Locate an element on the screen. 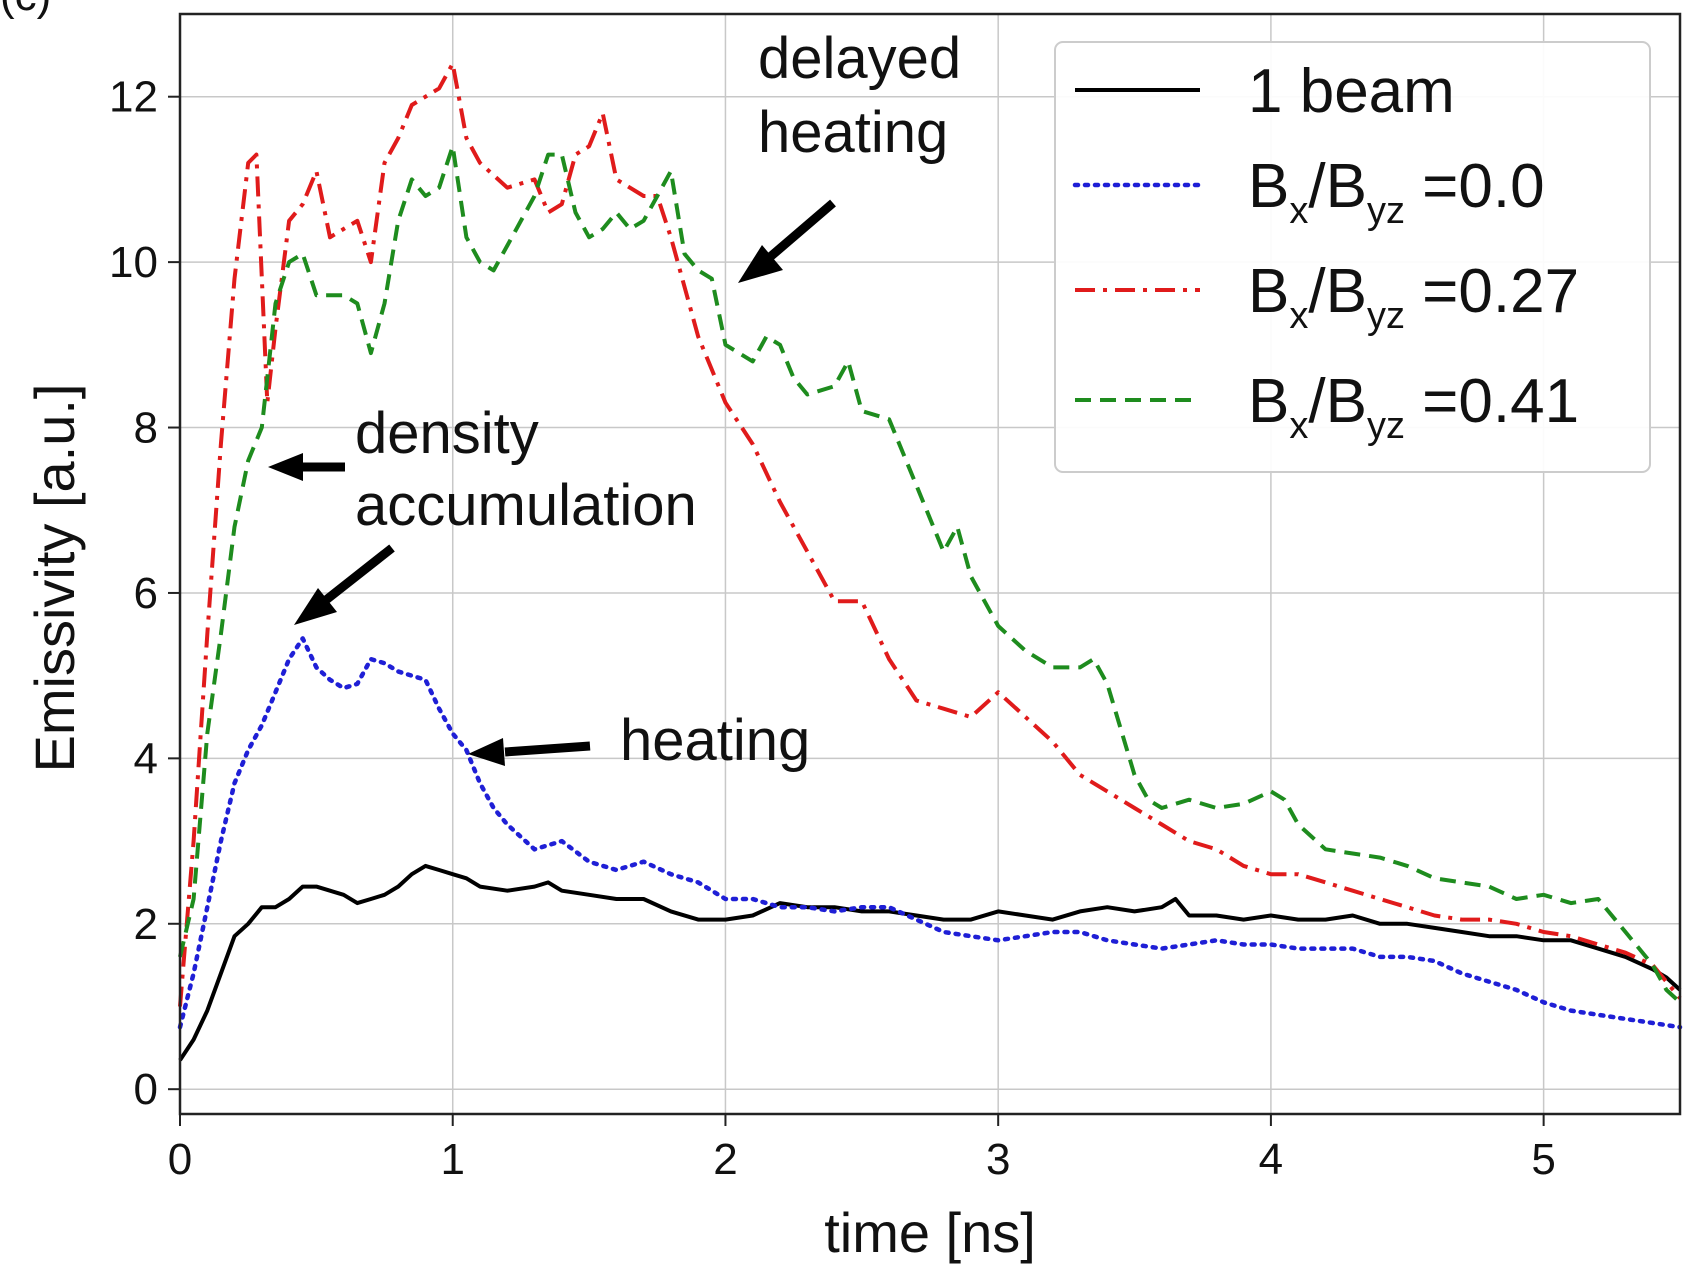 The height and width of the screenshot is (1280, 1692). y-tick-label: 12 is located at coordinates (133, 97).